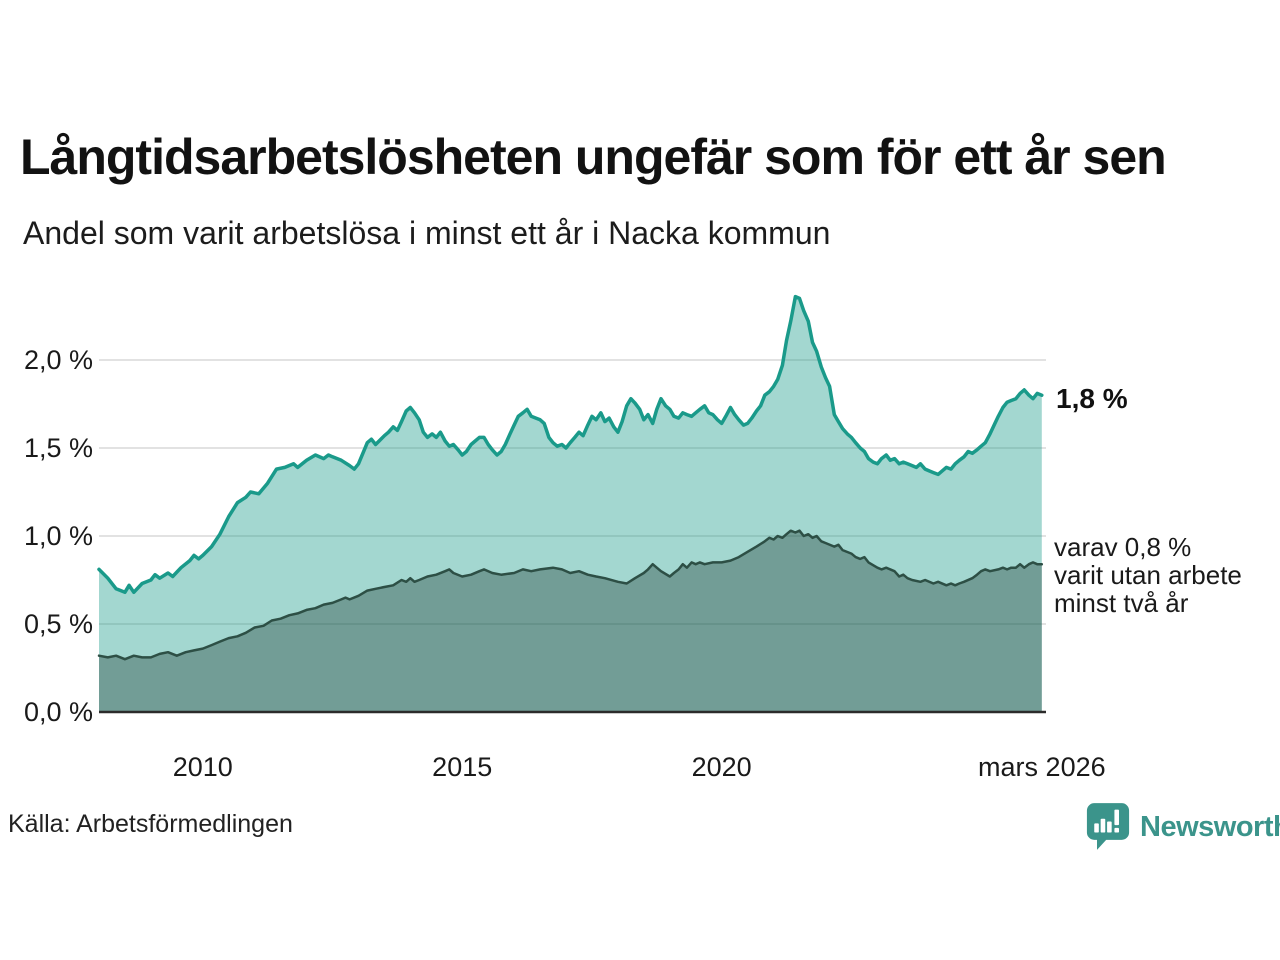  Describe the element at coordinates (570, 595) in the screenshot. I see `series-two-year-line` at that location.